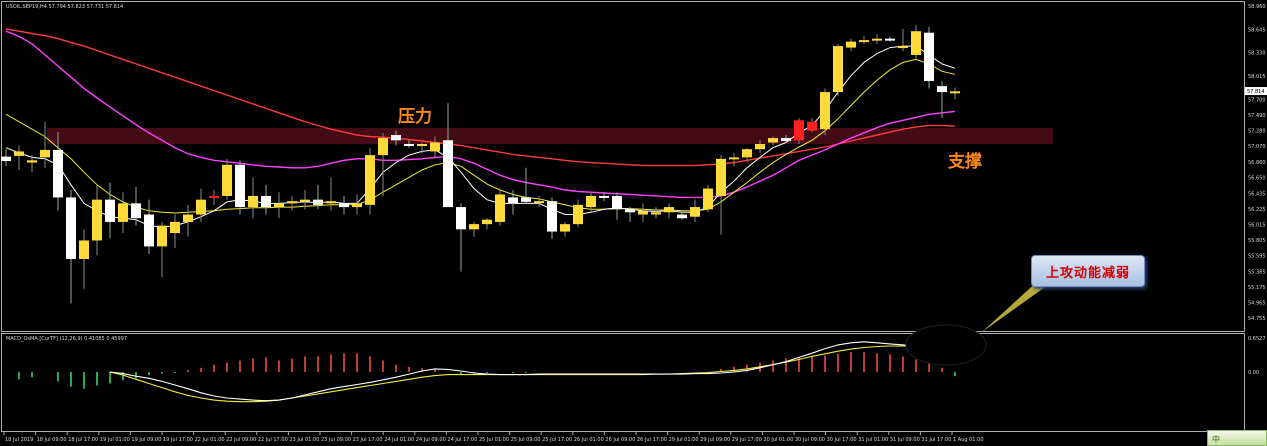 This screenshot has width=1267, height=446. What do you see at coordinates (304, 440) in the screenshot?
I see `time-tick-label: 23 Jul 01:00` at bounding box center [304, 440].